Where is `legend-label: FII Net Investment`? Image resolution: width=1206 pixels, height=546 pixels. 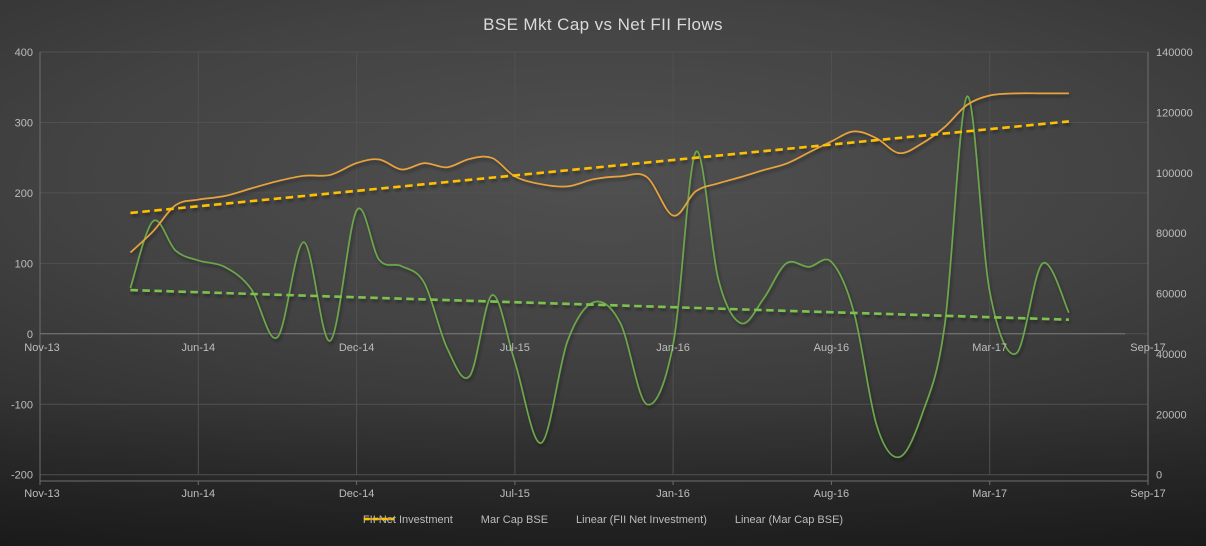
legend-label: FII Net Investment is located at coordinates (407, 520).